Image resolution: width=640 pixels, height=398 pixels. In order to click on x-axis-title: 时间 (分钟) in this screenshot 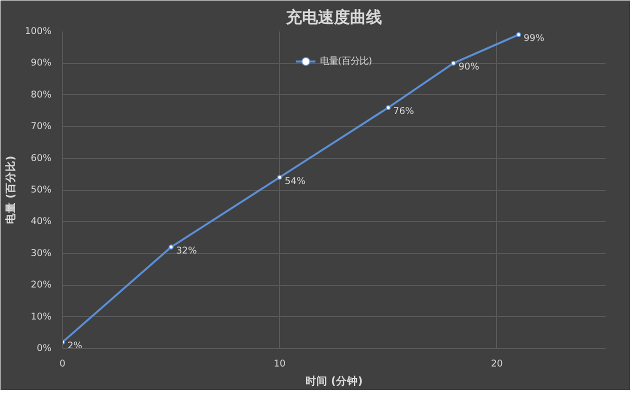, I will do `click(334, 381)`.